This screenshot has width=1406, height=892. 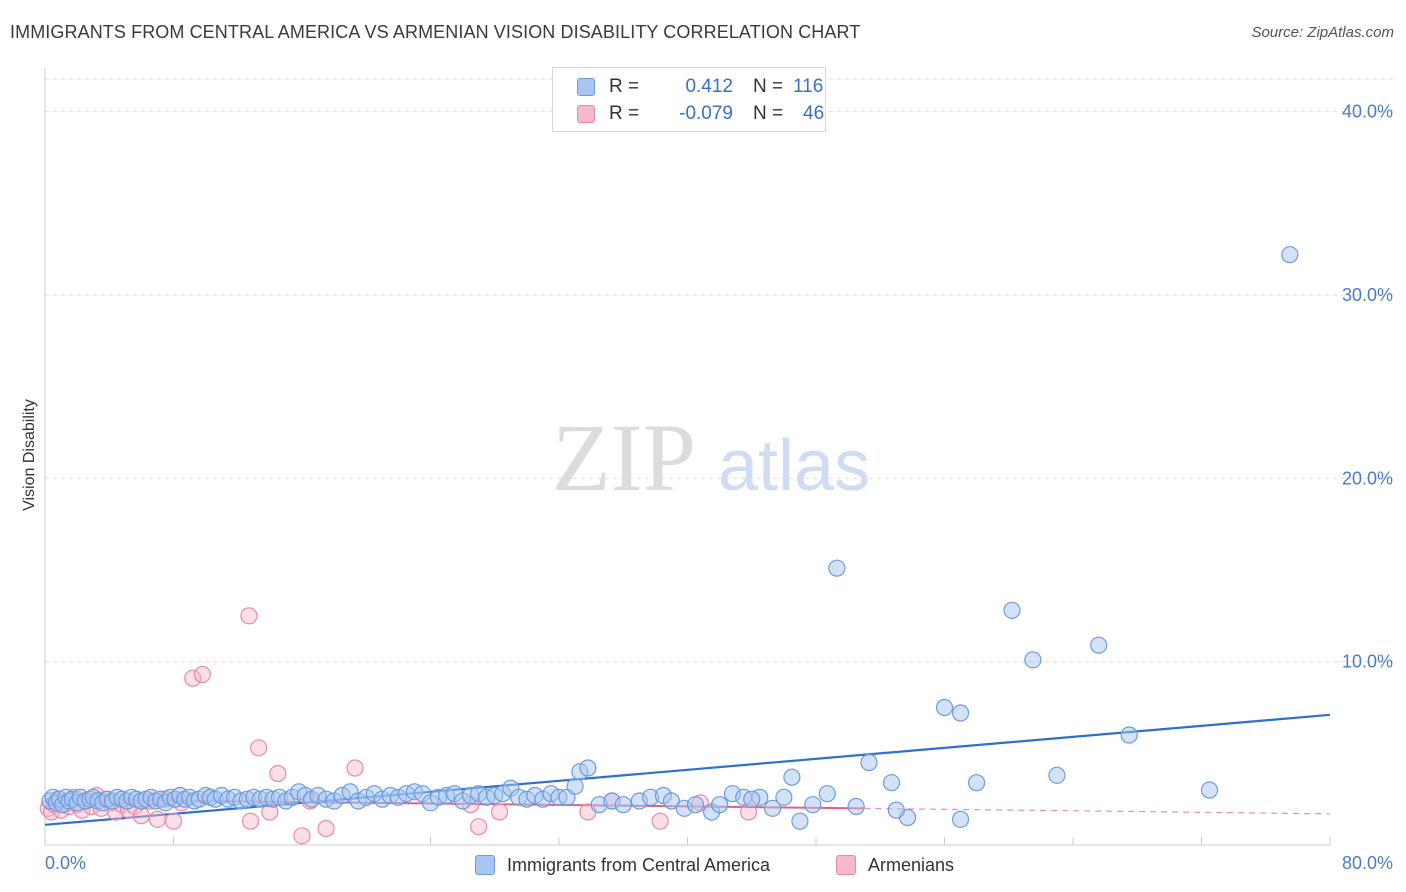 I want to click on source-label: Source: ZipAtlas.com, so click(x=1322, y=32).